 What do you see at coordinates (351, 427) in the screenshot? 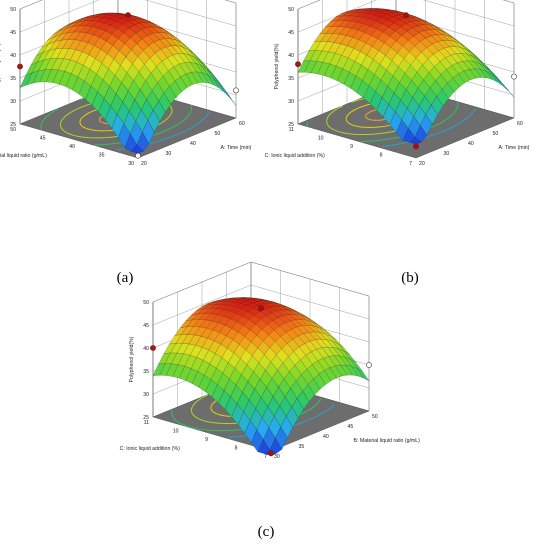
I see `x-tick-label: 45` at bounding box center [351, 427].